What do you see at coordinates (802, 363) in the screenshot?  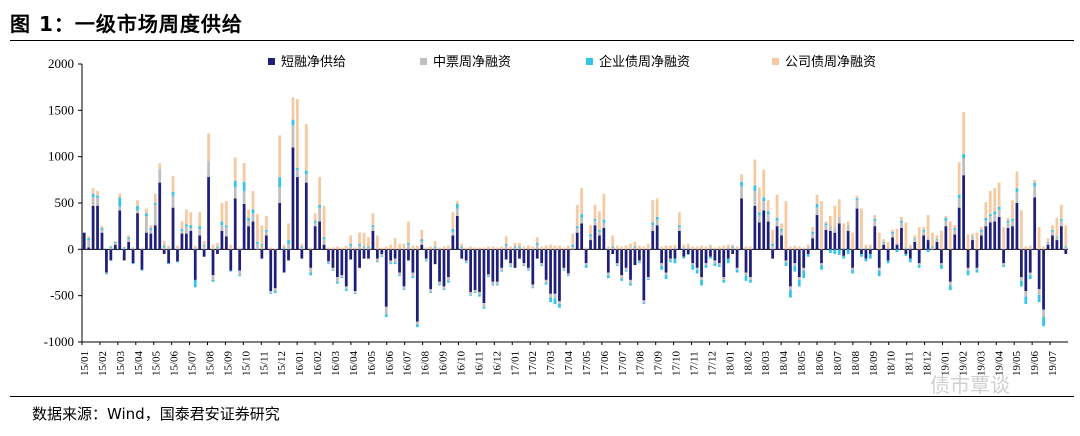 I see `x-tick-label: 18/05` at bounding box center [802, 363].